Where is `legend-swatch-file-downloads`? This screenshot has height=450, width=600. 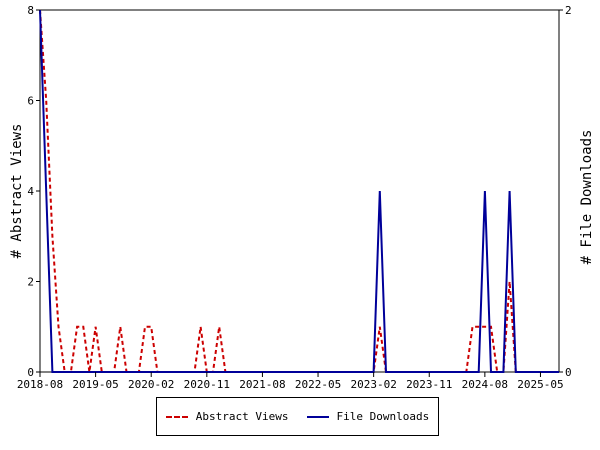
legend-swatch-file-downloads is located at coordinates (317, 416).